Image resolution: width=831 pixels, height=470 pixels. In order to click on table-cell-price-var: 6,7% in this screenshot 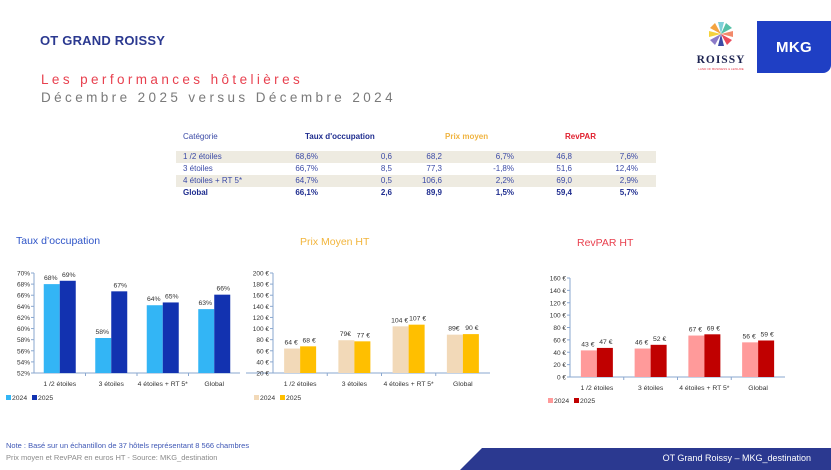, I will do `click(504, 156)`.